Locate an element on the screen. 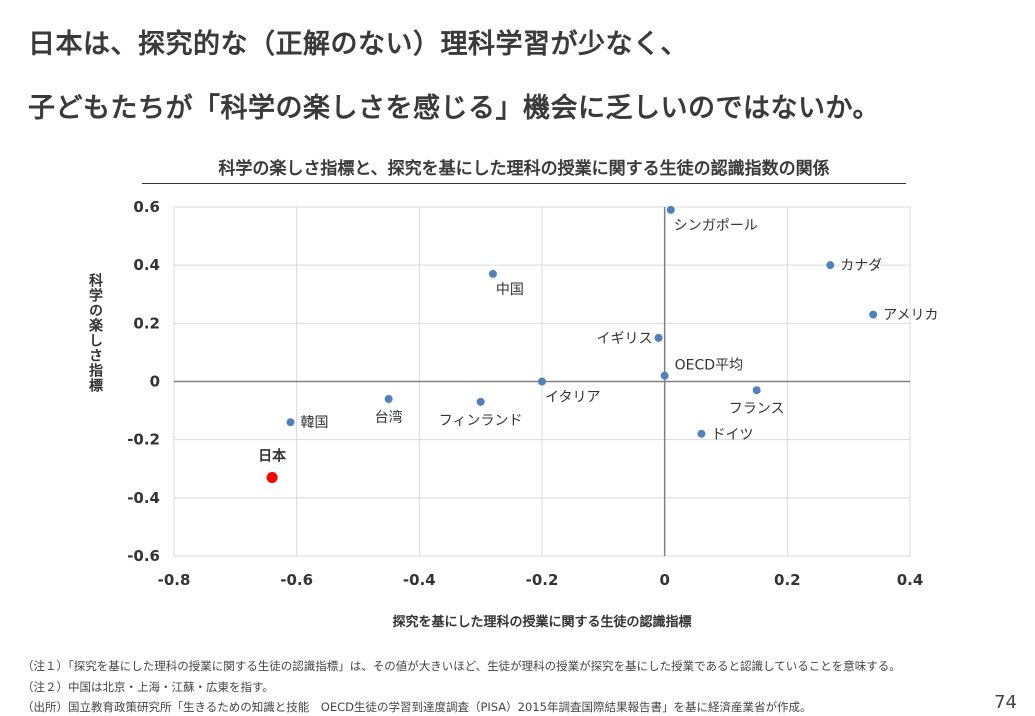 This screenshot has width=1035, height=716. y-tick-label: -0.4 is located at coordinates (143, 498).